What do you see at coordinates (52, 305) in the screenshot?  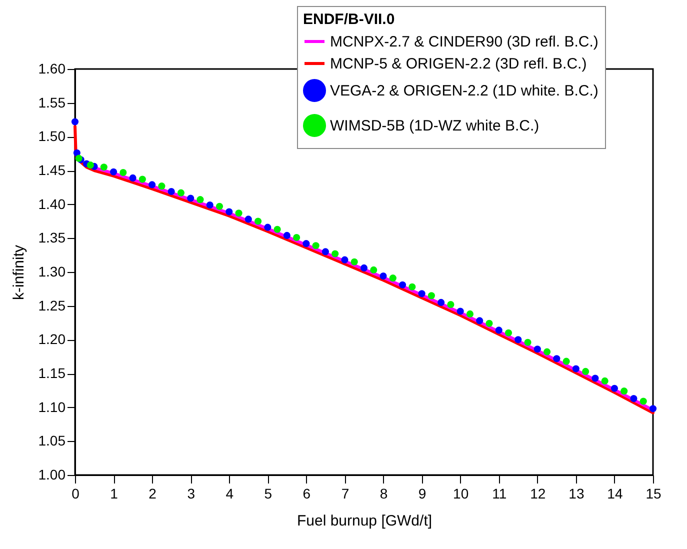 I see `y-tick-label: 1.25` at bounding box center [52, 305].